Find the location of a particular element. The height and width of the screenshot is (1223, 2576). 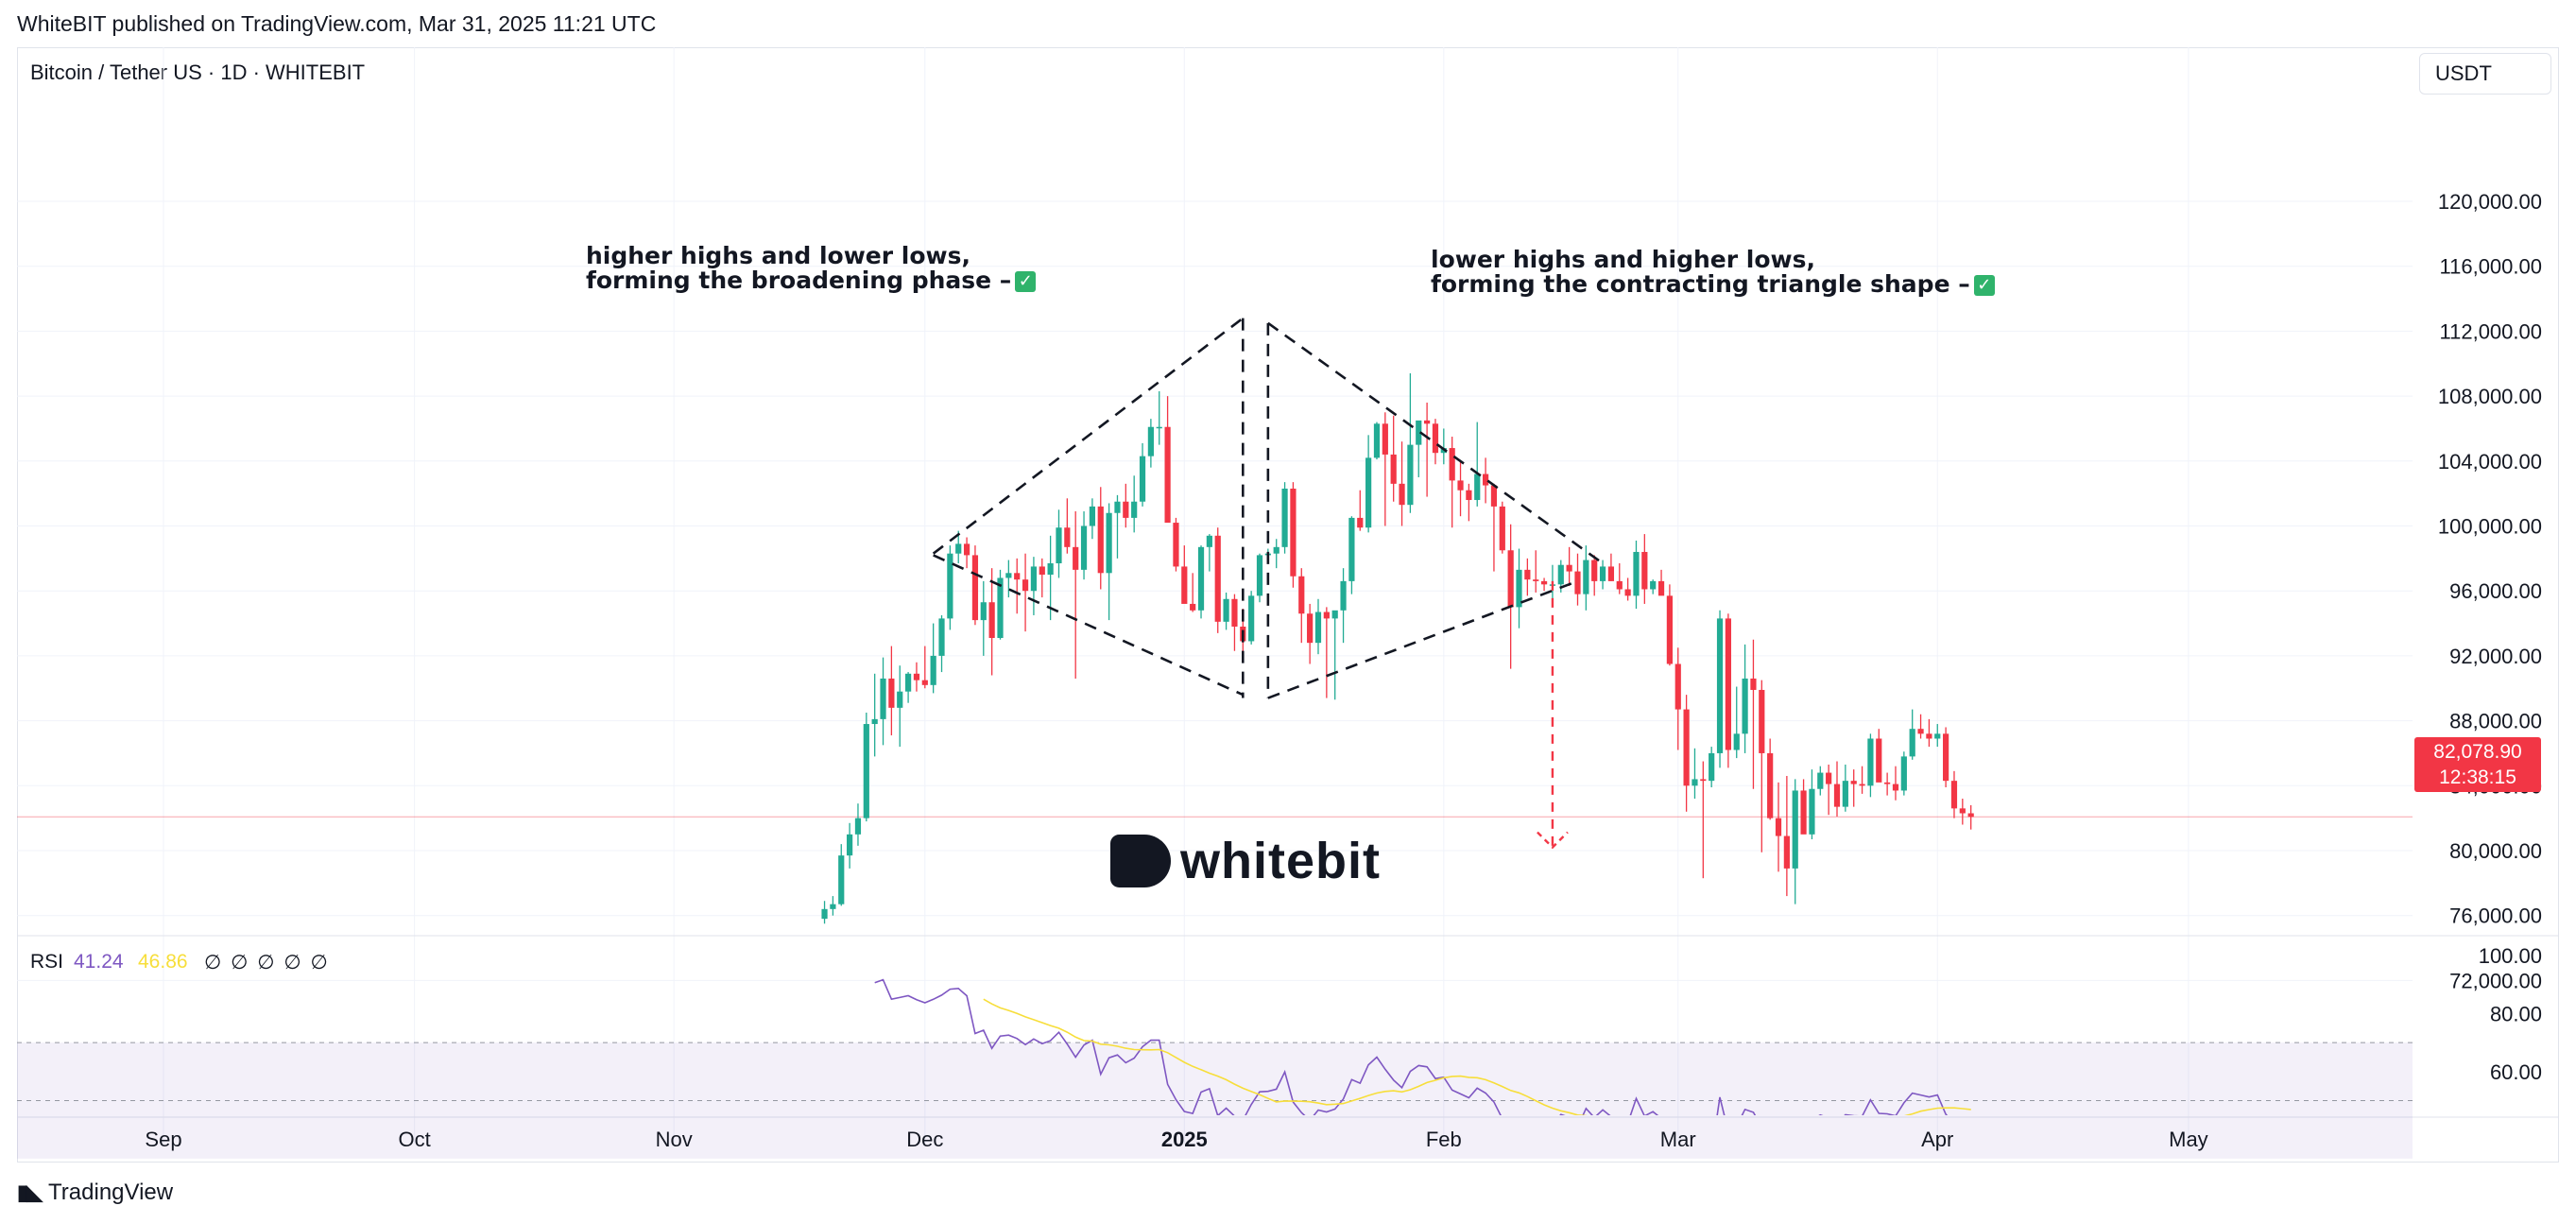

bar-countdown: 12:38:15 is located at coordinates (2477, 777).